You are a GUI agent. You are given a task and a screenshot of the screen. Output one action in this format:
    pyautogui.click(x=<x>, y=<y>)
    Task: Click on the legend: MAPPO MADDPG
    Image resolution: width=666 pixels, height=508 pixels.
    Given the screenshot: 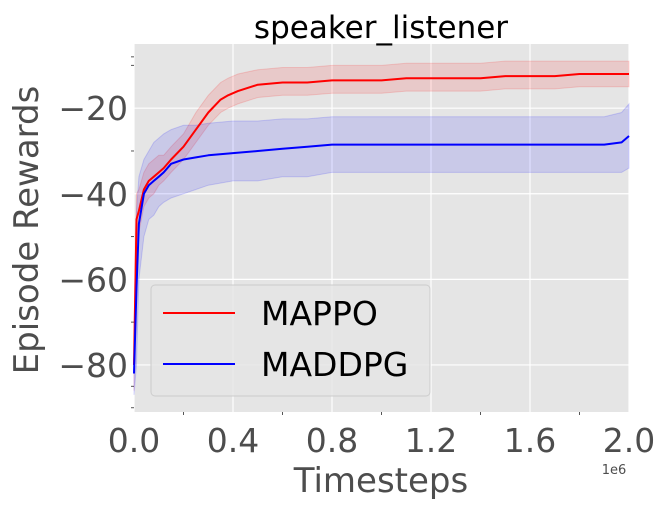 What is the action you would take?
    pyautogui.click(x=290, y=340)
    